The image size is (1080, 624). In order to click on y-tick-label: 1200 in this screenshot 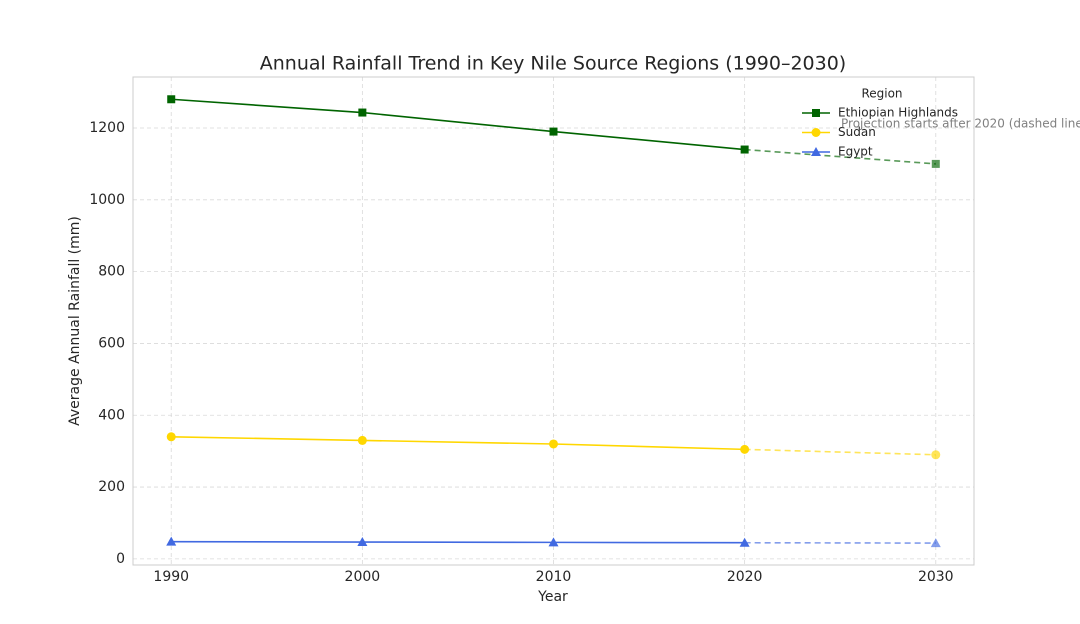, I will do `click(107, 128)`.